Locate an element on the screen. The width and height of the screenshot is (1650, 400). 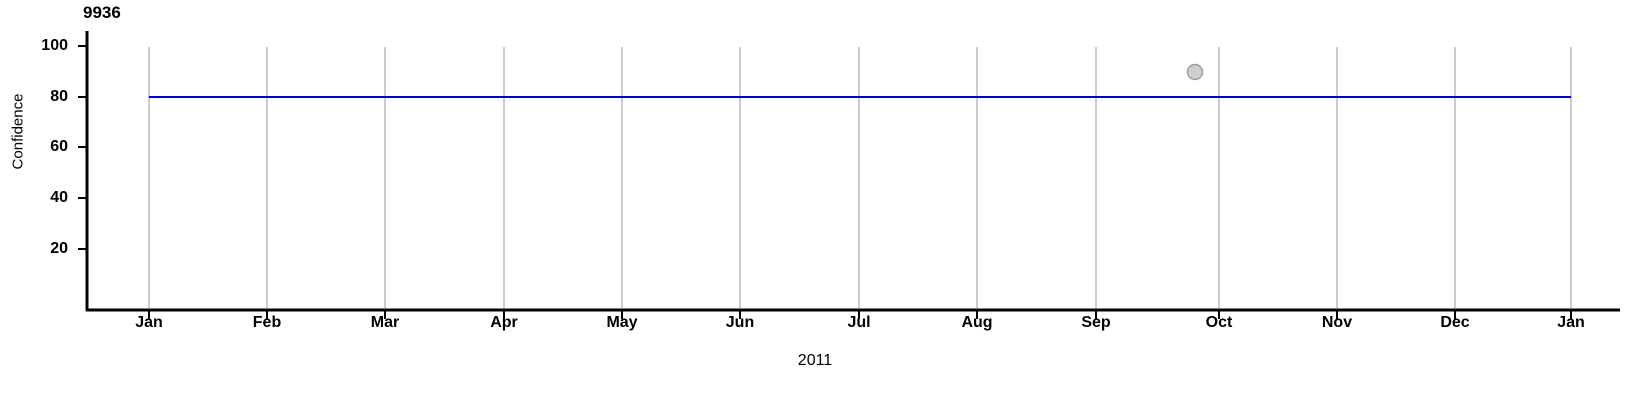
x-tick-label-may: May is located at coordinates (622, 322).